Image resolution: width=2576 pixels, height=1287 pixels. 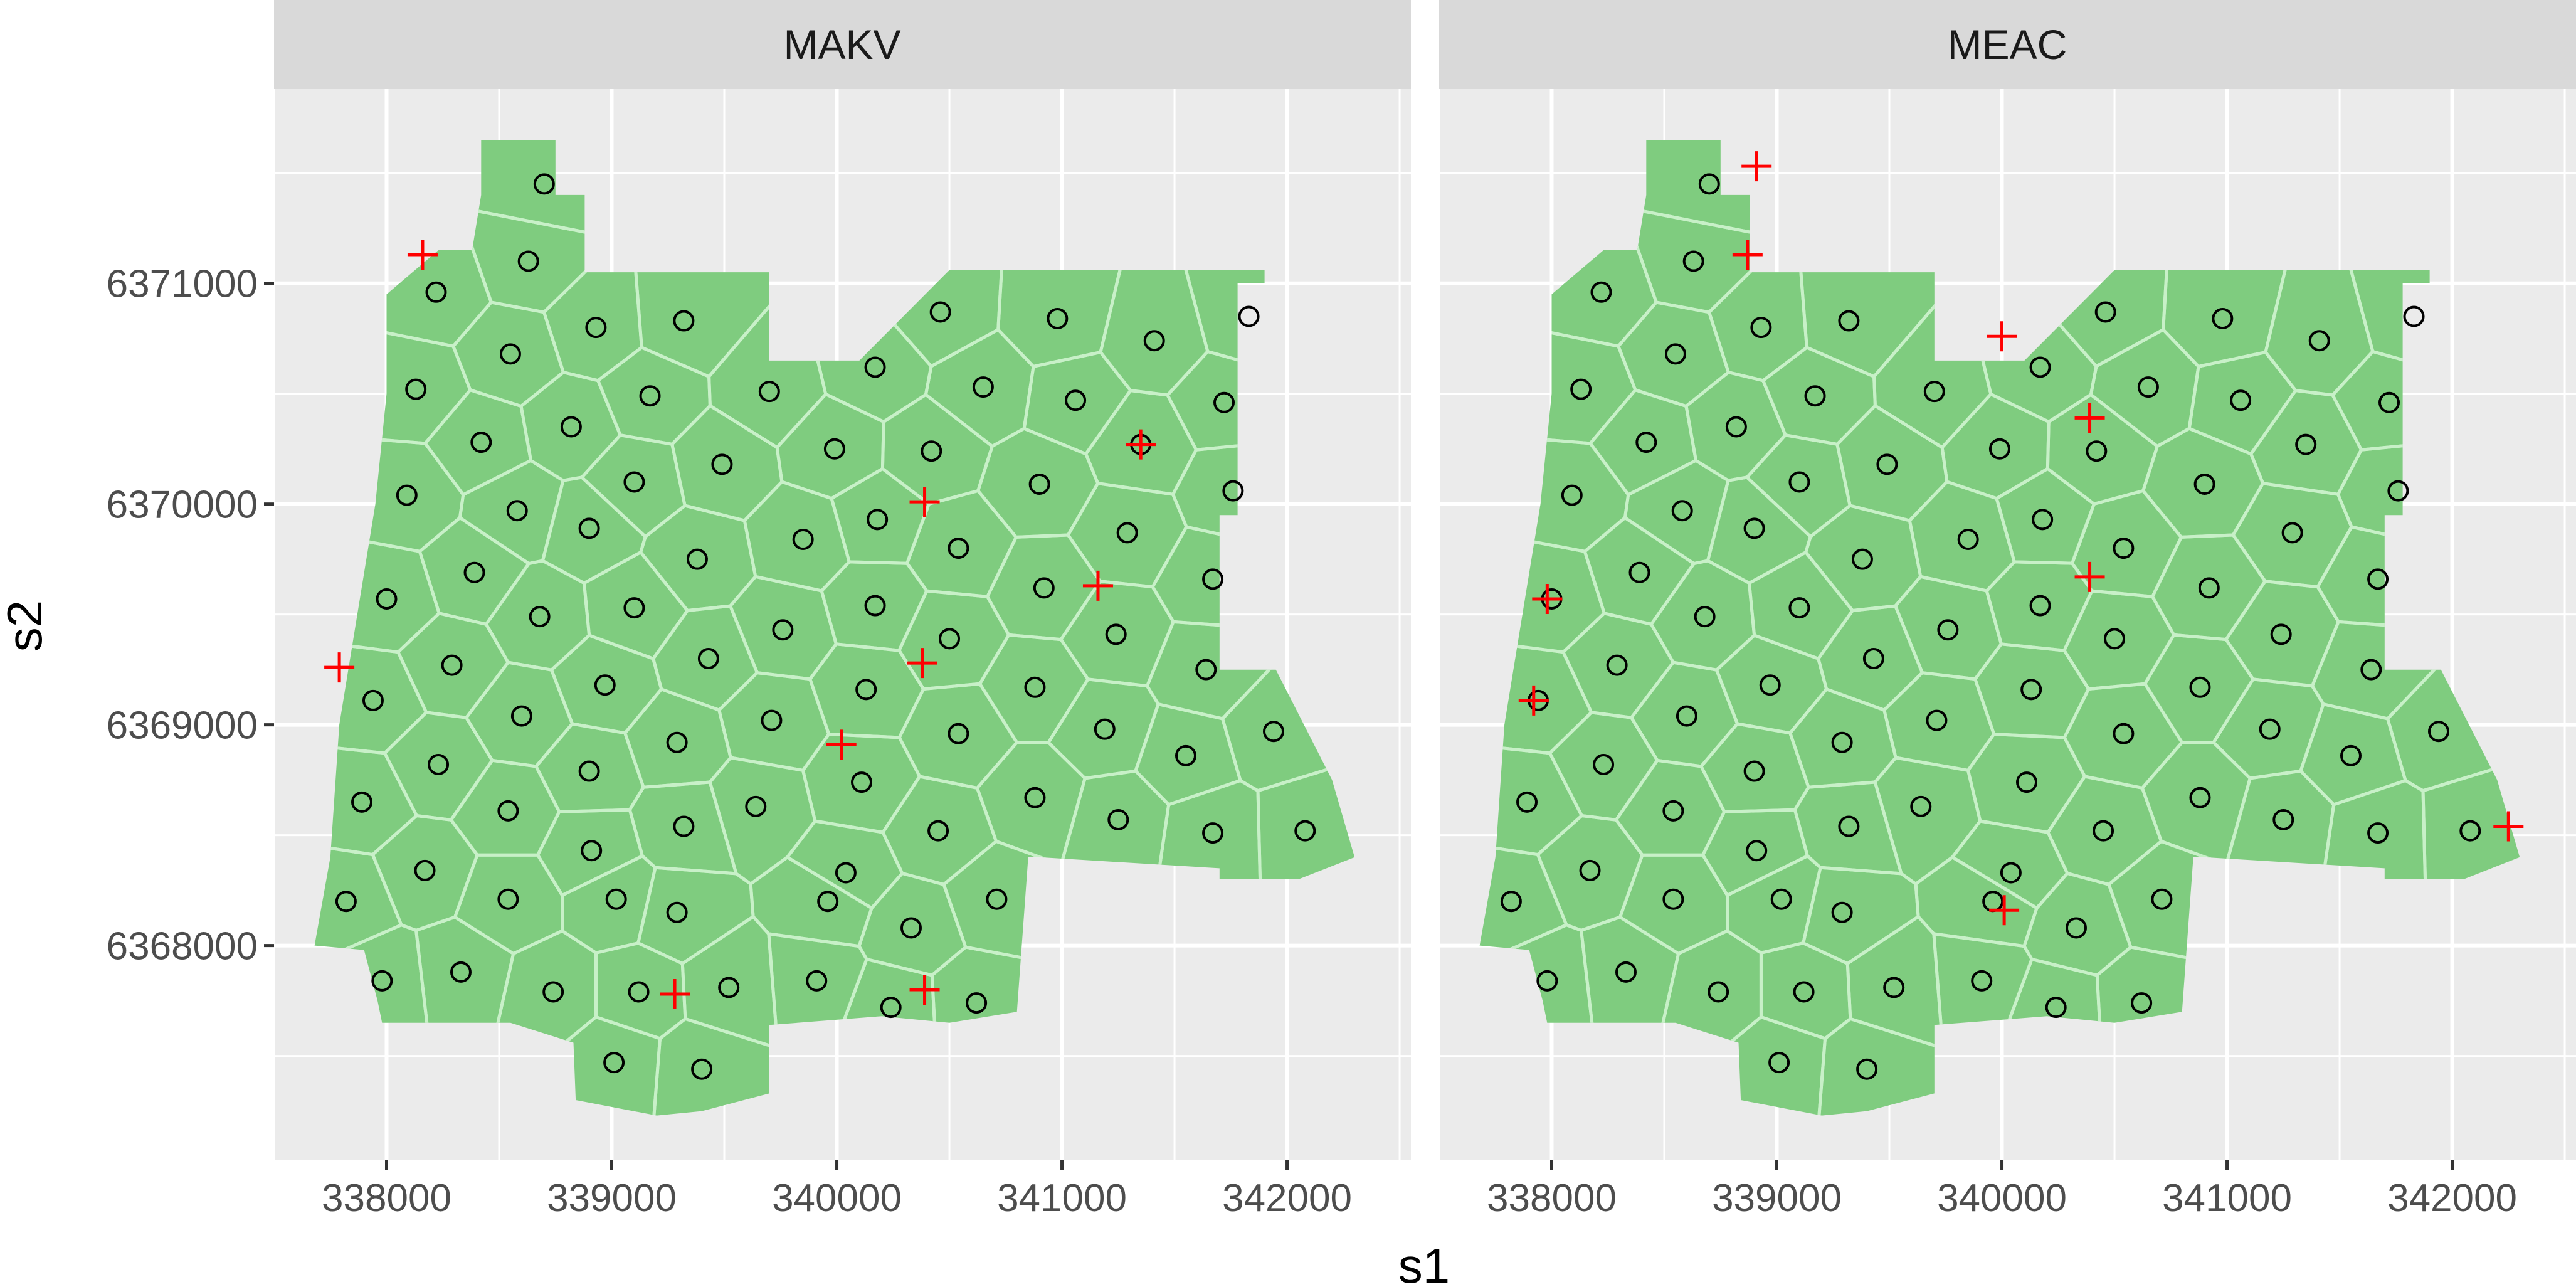 I want to click on x-tick-label: 341000, so click(x=2227, y=1198).